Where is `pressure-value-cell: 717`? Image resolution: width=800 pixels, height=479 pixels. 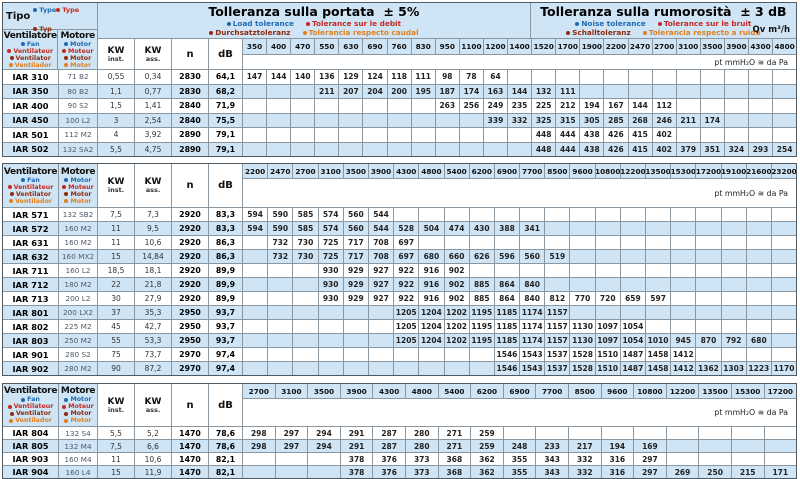
pressure-value-cell: 717 is located at coordinates (356, 242).